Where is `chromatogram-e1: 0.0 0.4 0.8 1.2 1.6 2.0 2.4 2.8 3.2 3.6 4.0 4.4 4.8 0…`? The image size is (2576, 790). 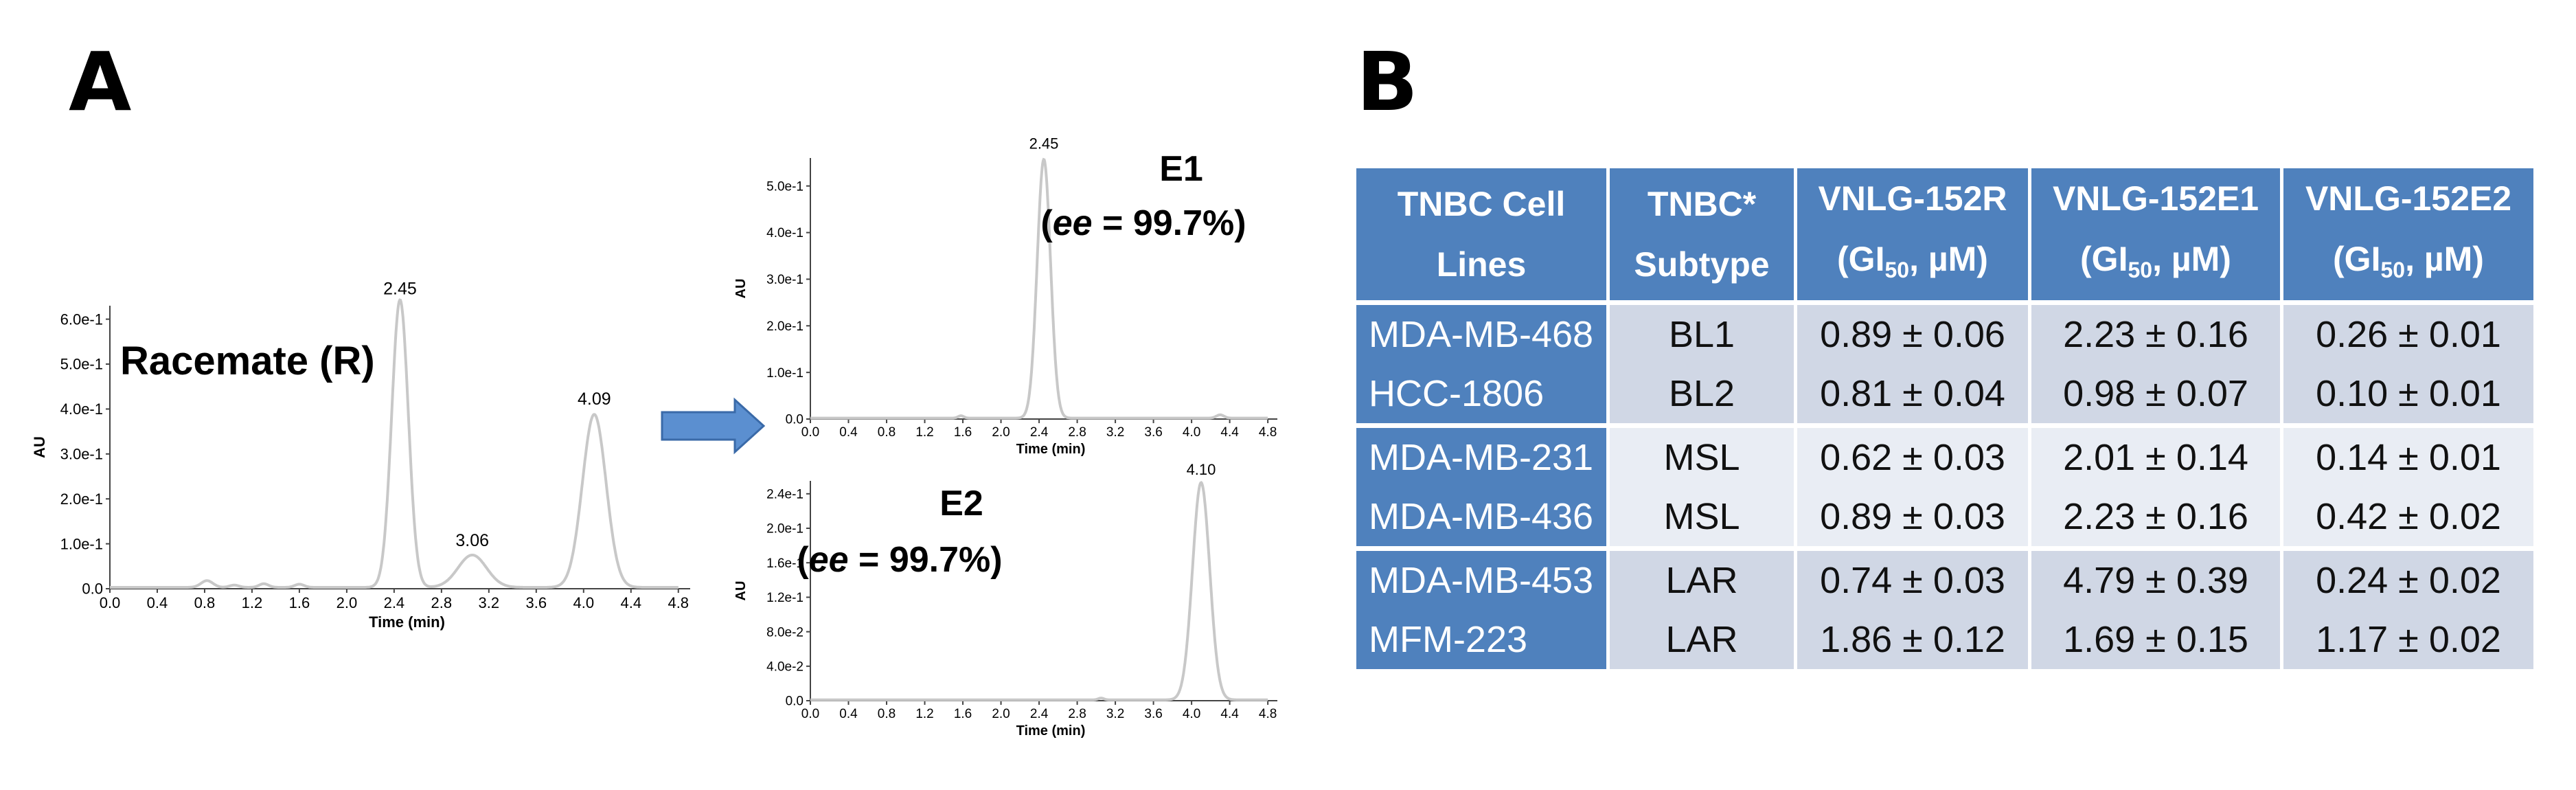 chromatogram-e1: 0.0 0.4 0.8 1.2 1.6 2.0 2.4 2.8 3.2 3.6 4.0 4.4 4.8 0… is located at coordinates (1005, 296).